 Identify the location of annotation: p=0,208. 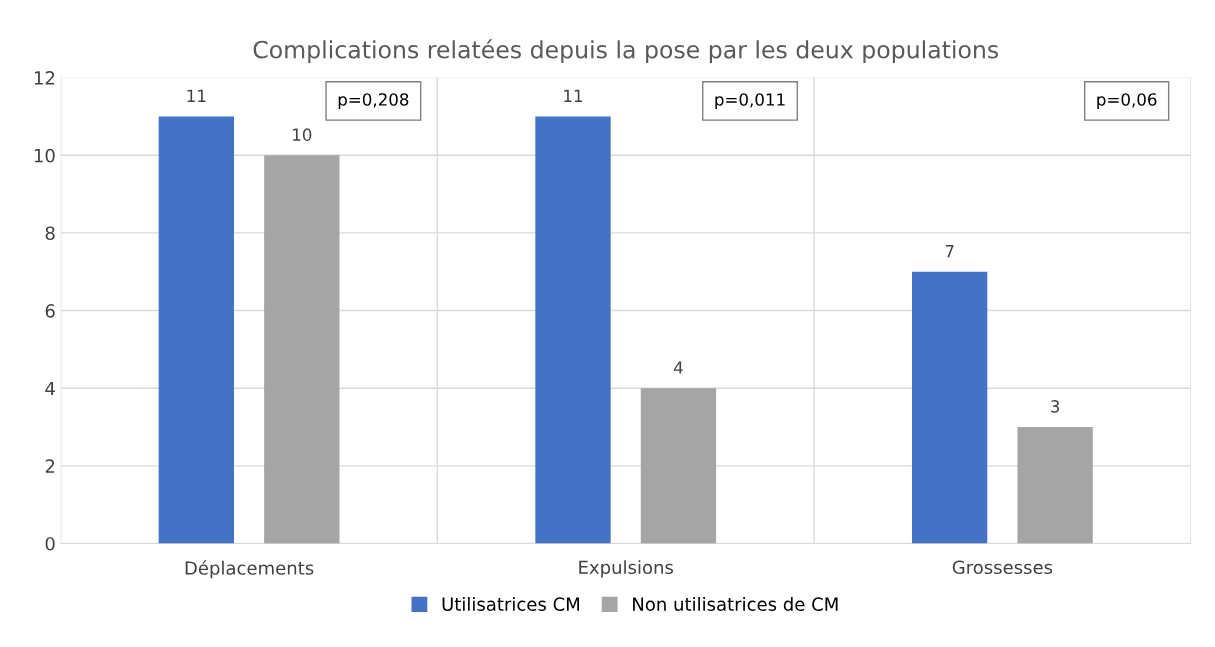
(373, 101).